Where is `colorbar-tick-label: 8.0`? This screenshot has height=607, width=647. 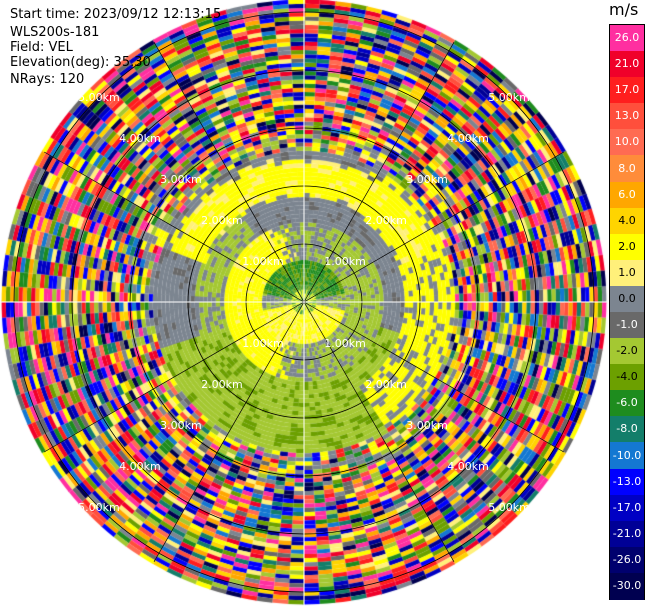
colorbar-tick-label: 8.0 is located at coordinates (627, 168).